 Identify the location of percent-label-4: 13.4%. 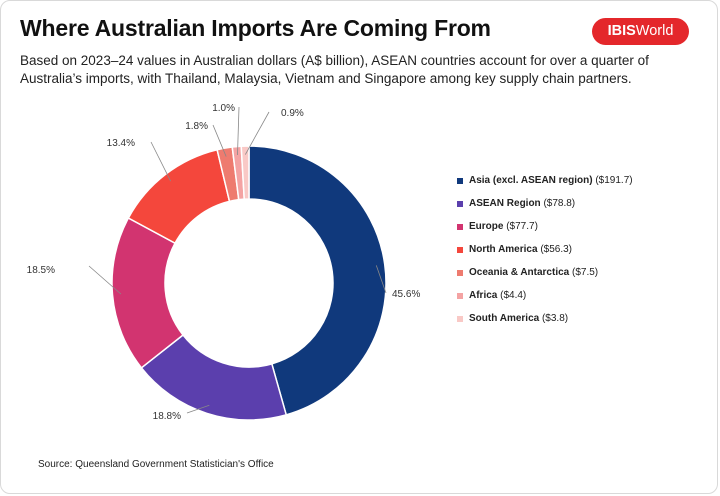
(121, 143).